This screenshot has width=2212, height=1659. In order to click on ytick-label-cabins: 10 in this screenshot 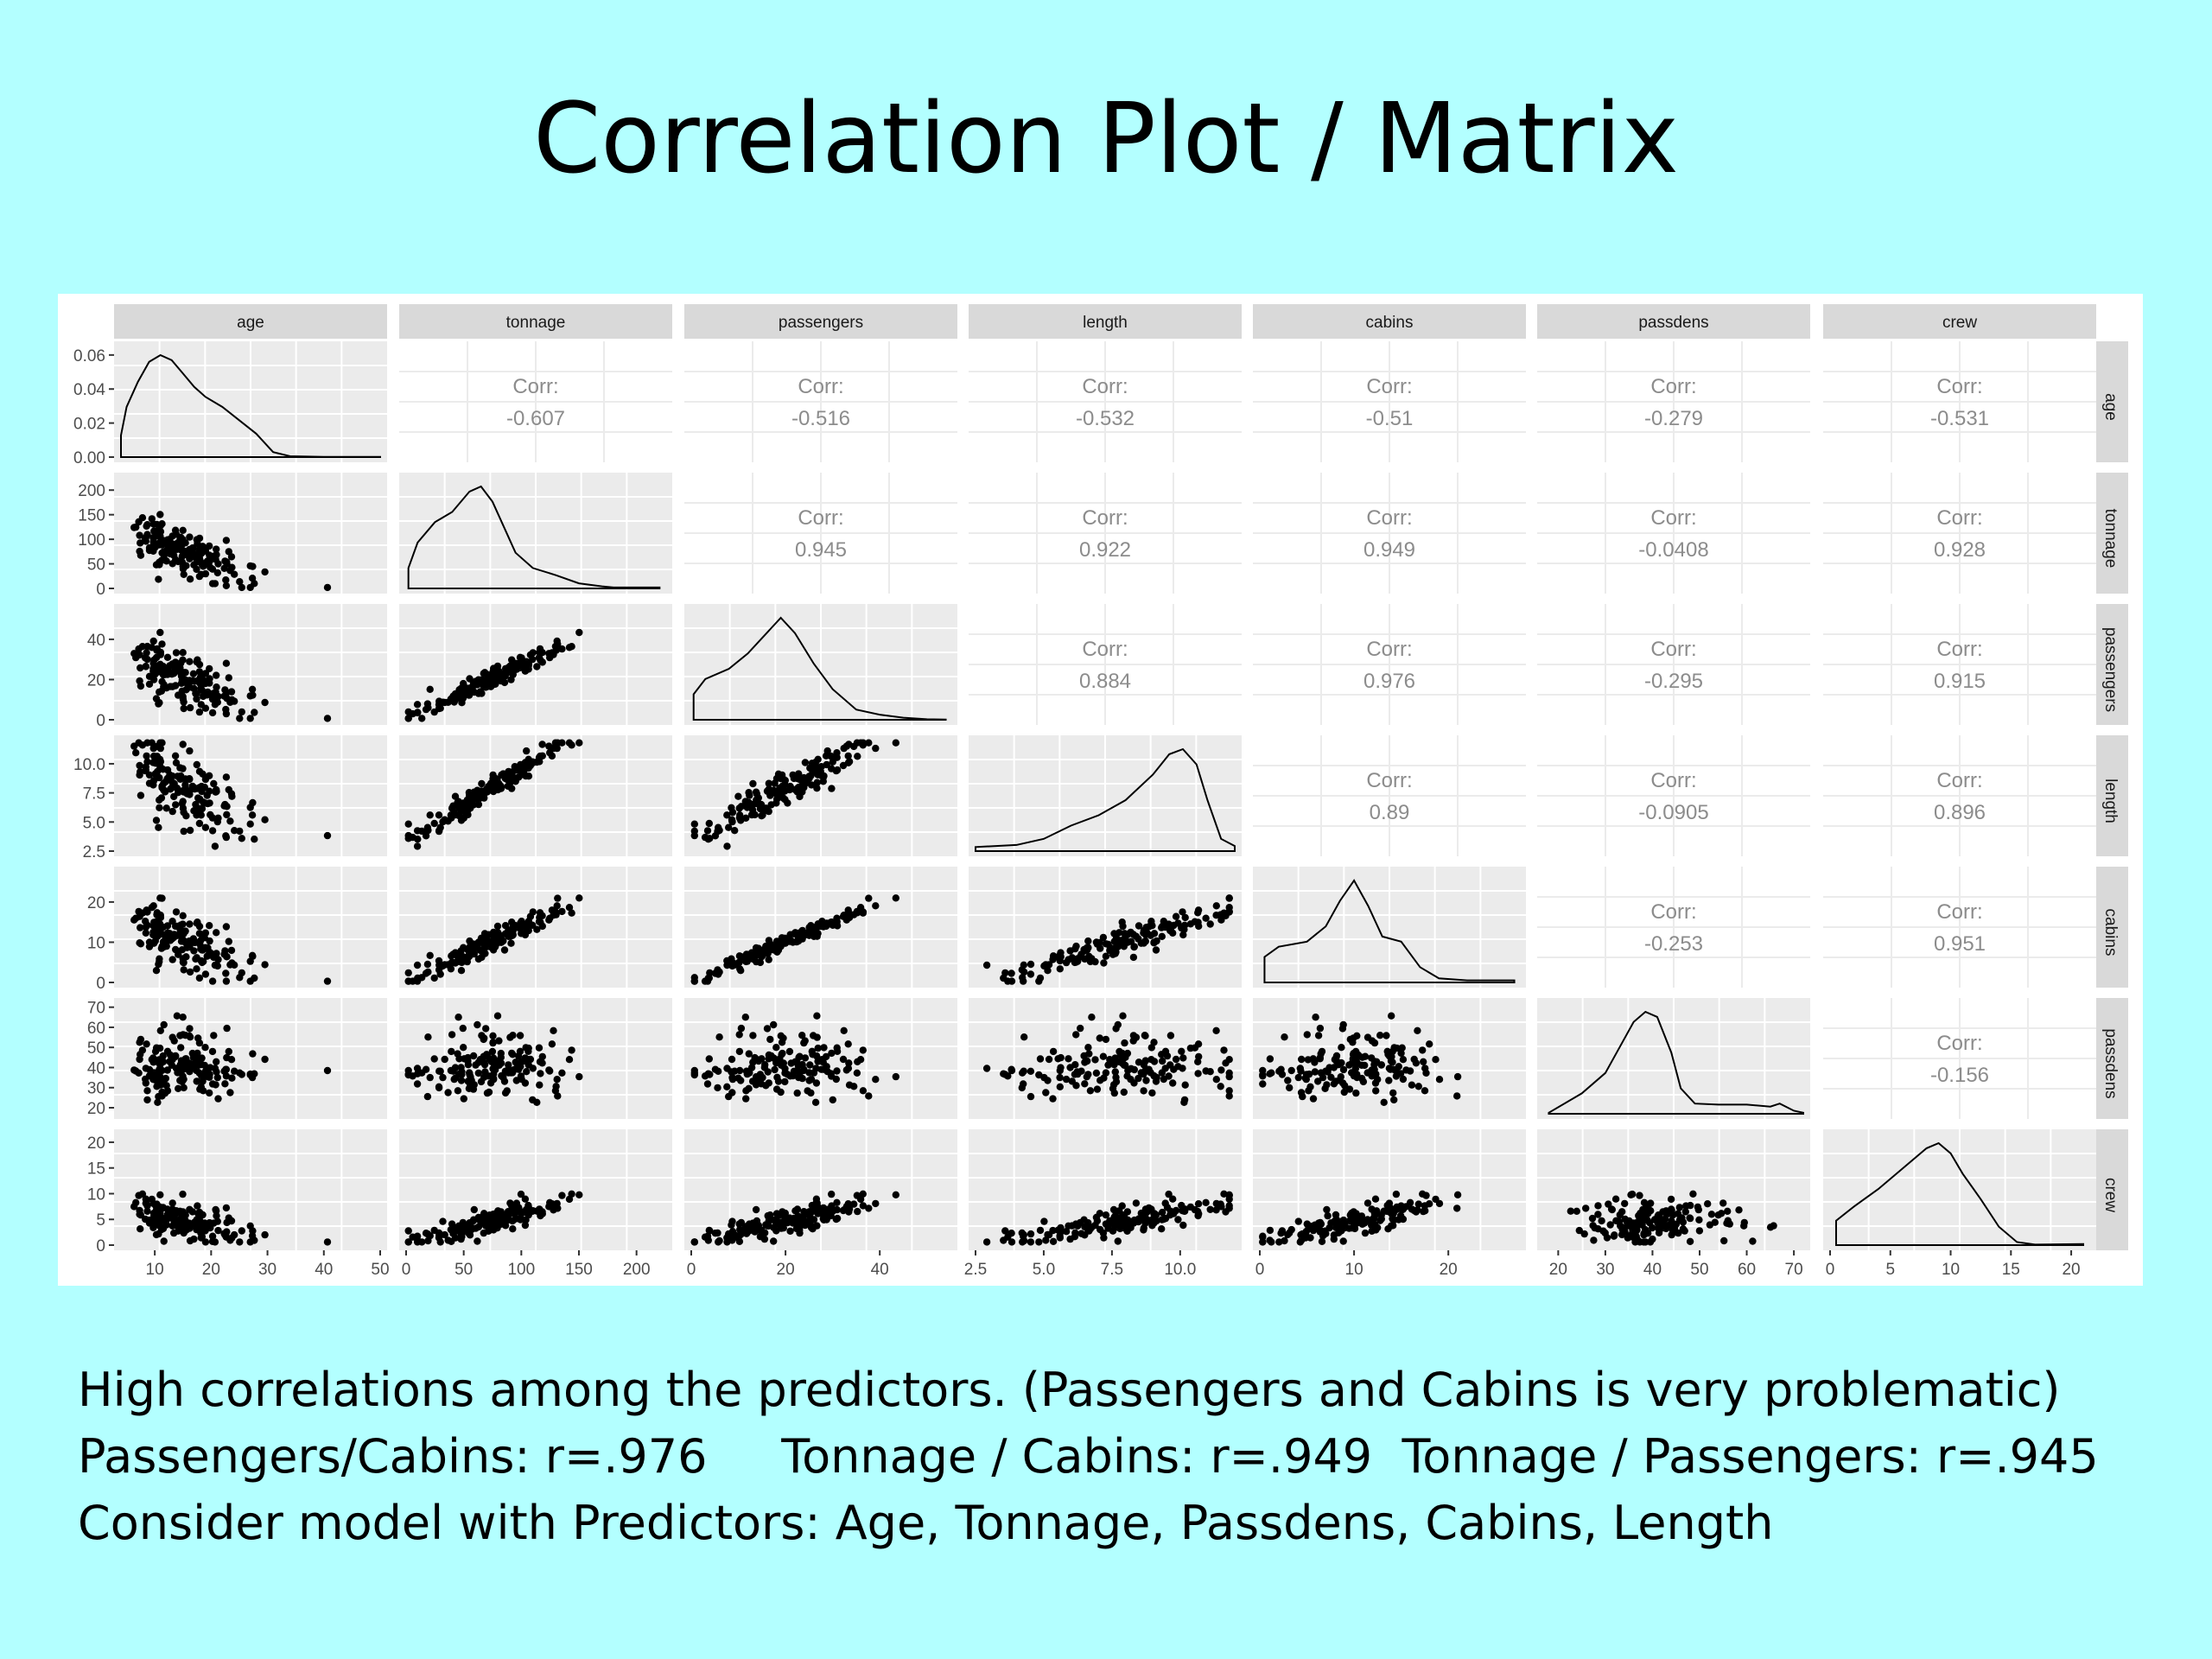, I will do `click(96, 943)`.